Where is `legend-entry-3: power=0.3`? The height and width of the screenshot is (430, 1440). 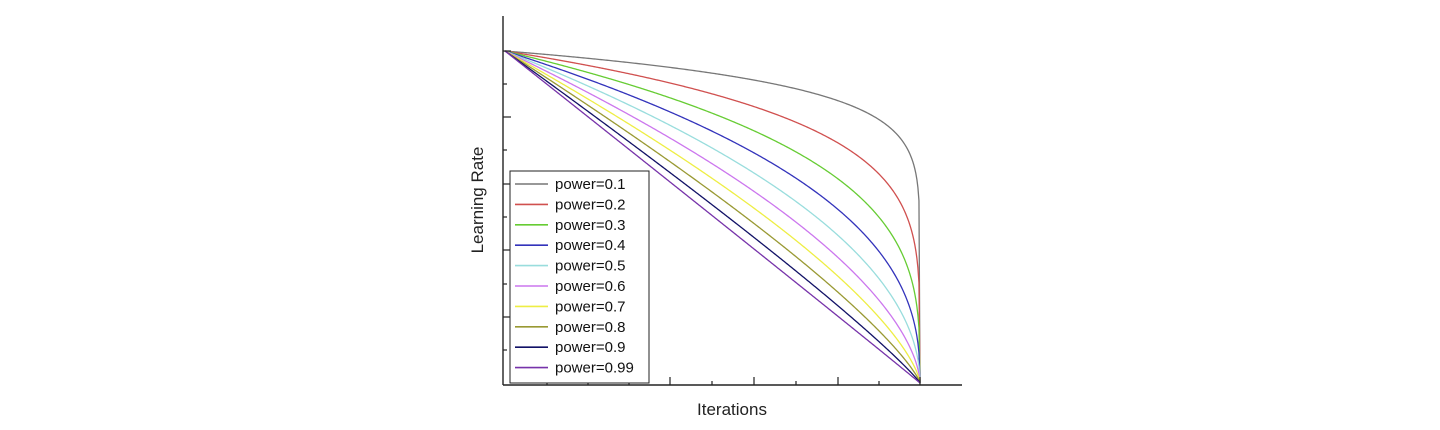
legend-entry-3: power=0.3 is located at coordinates (570, 225).